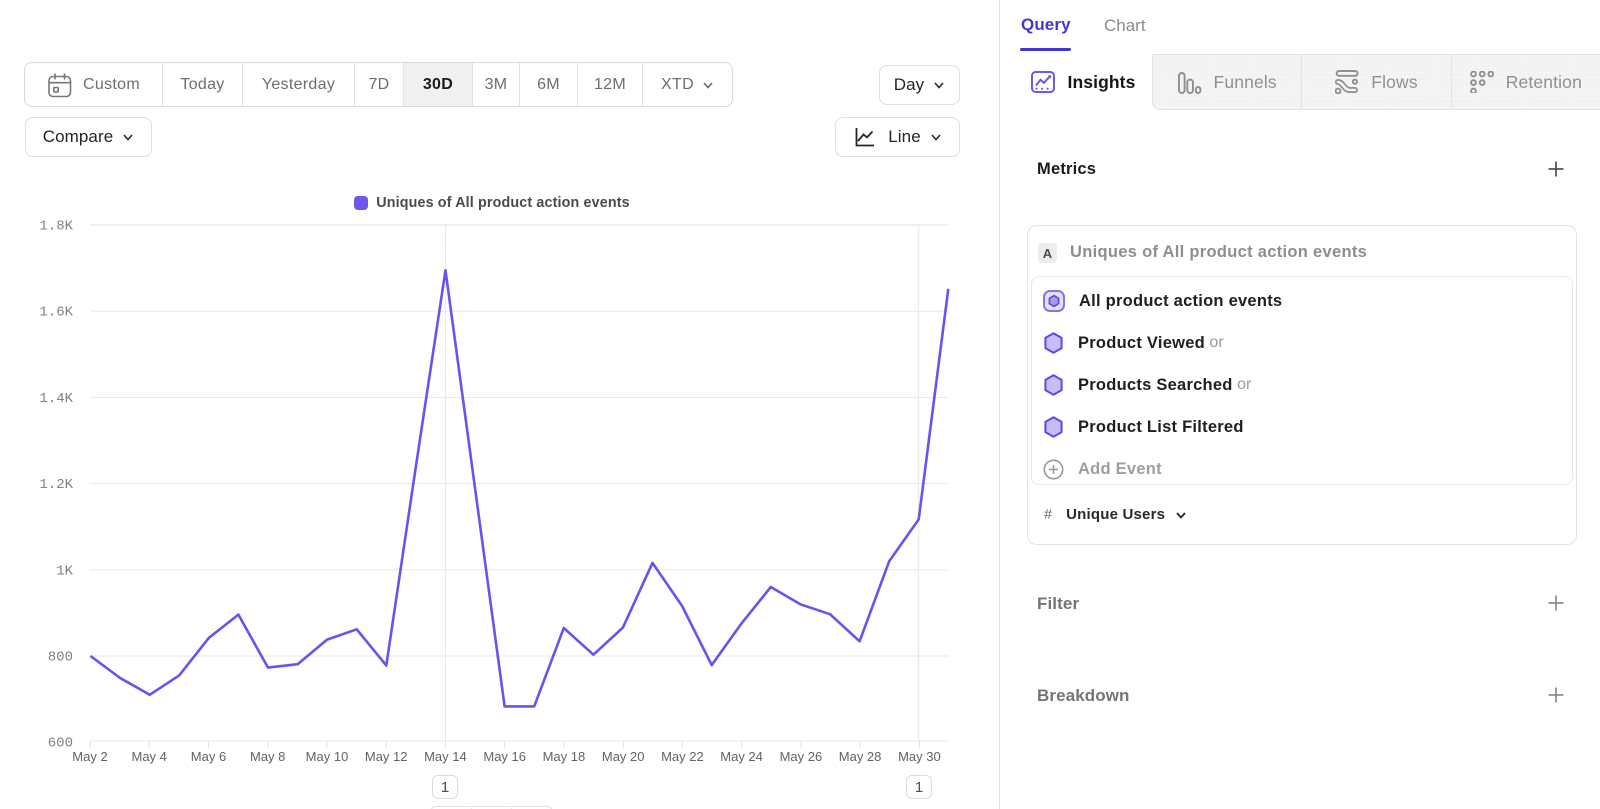 This screenshot has width=1600, height=809. What do you see at coordinates (267, 756) in the screenshot?
I see `svg-text: May 8` at bounding box center [267, 756].